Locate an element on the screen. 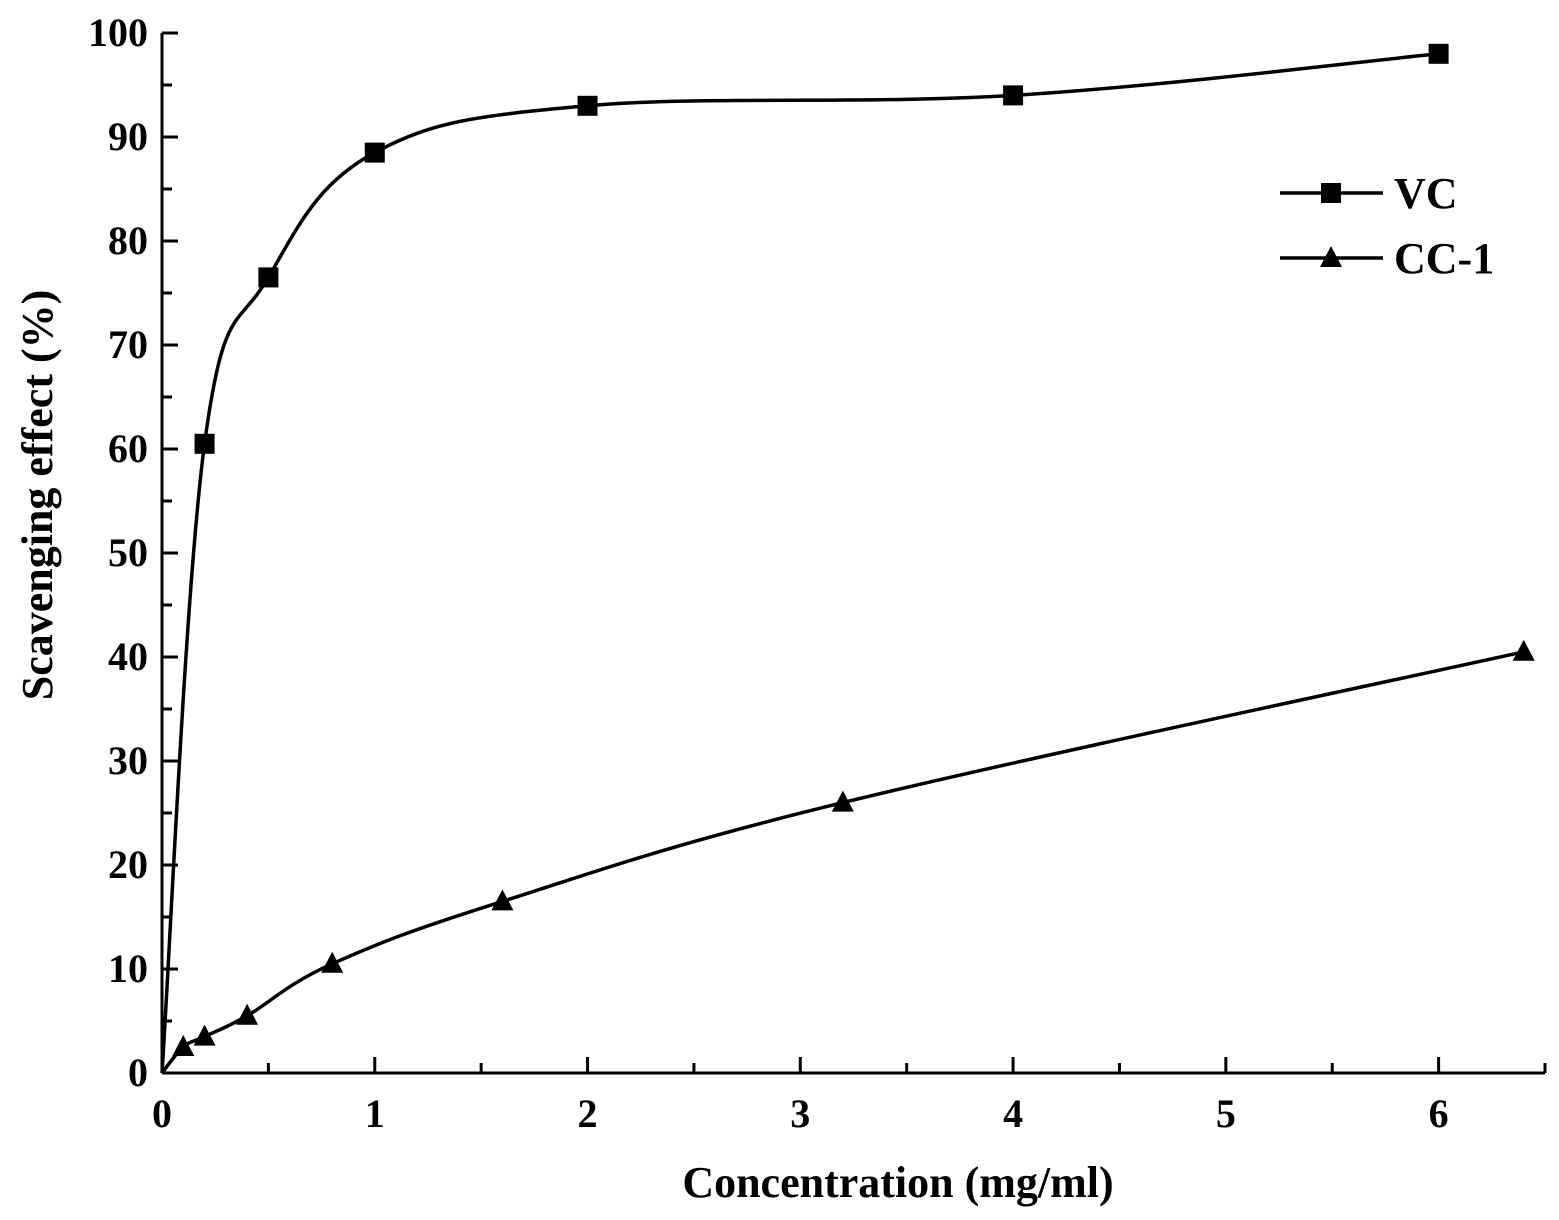 The width and height of the screenshot is (1559, 1220). x-tick-label: 1 is located at coordinates (375, 1113).